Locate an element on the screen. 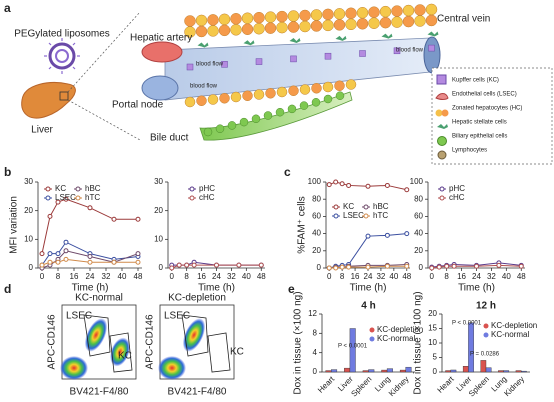 The width and height of the screenshot is (554, 402). gate-label: LSEC is located at coordinates (177, 316).